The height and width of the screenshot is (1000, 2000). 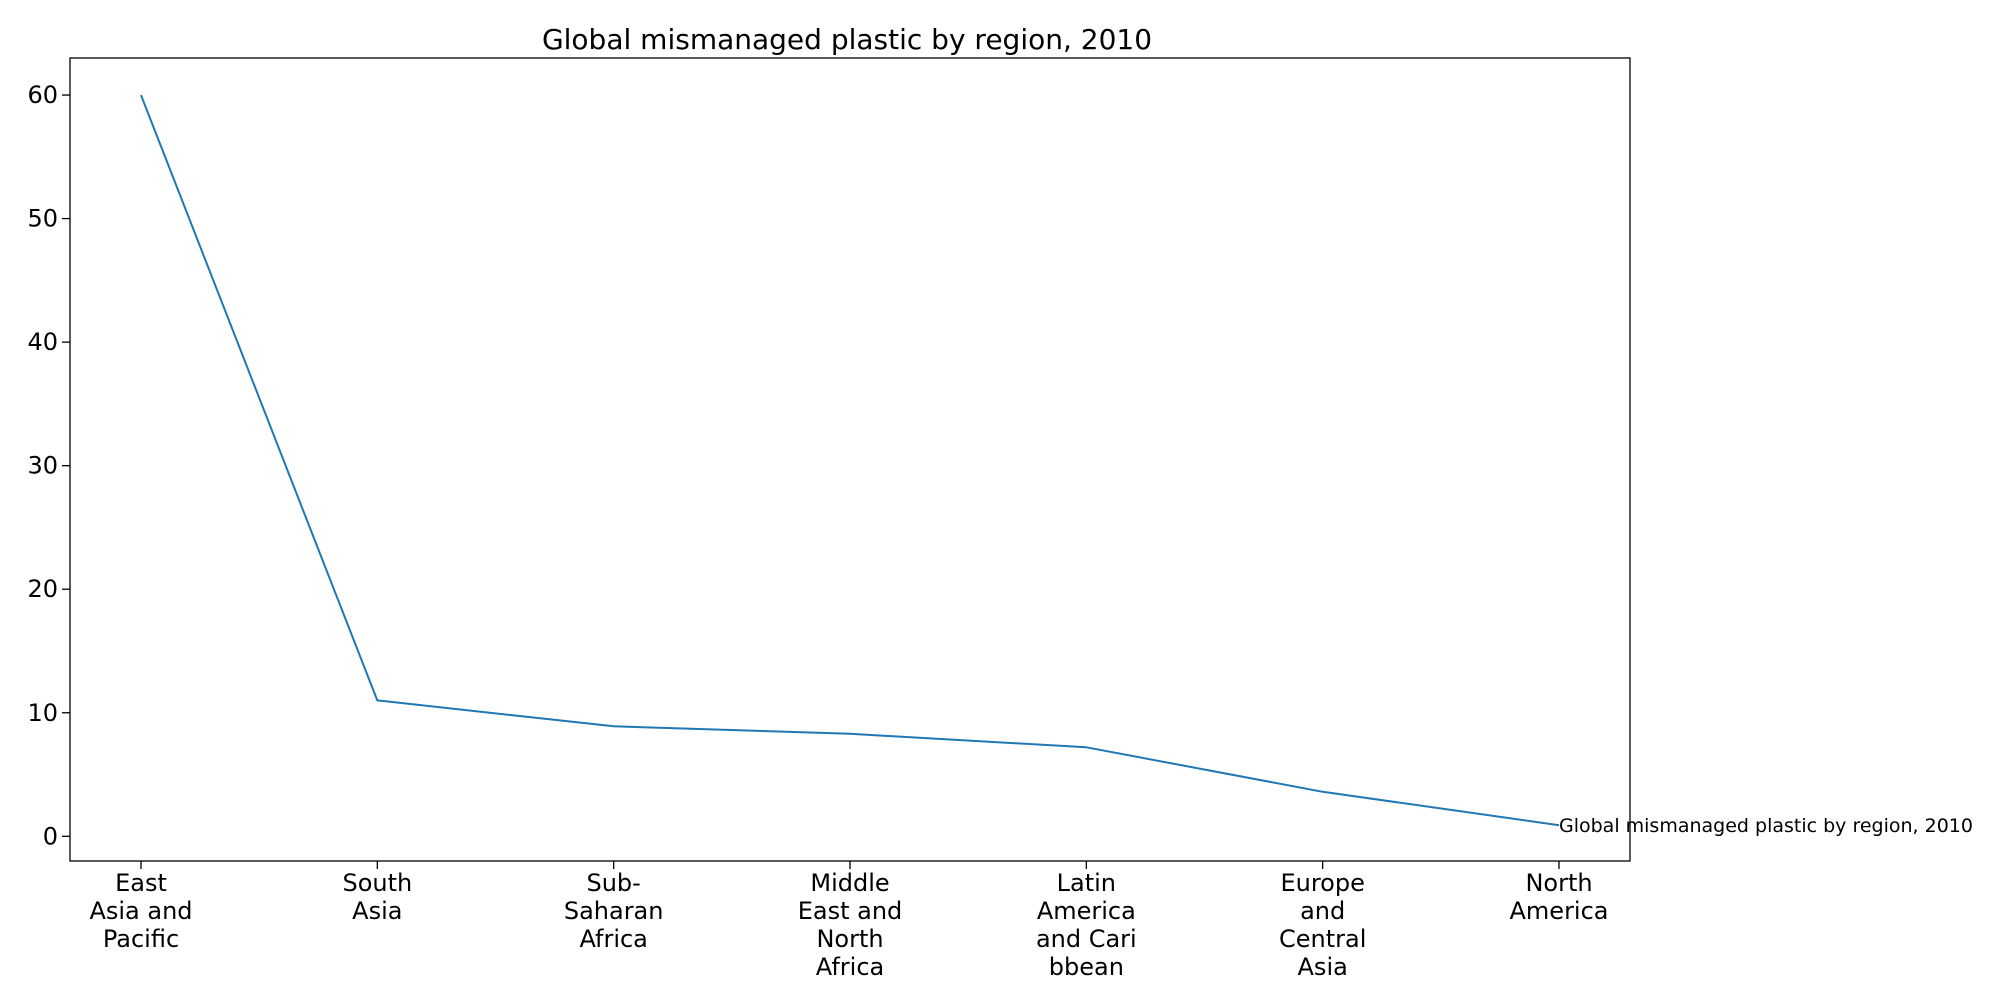 I want to click on y-tick-label: 30, so click(x=42, y=466).